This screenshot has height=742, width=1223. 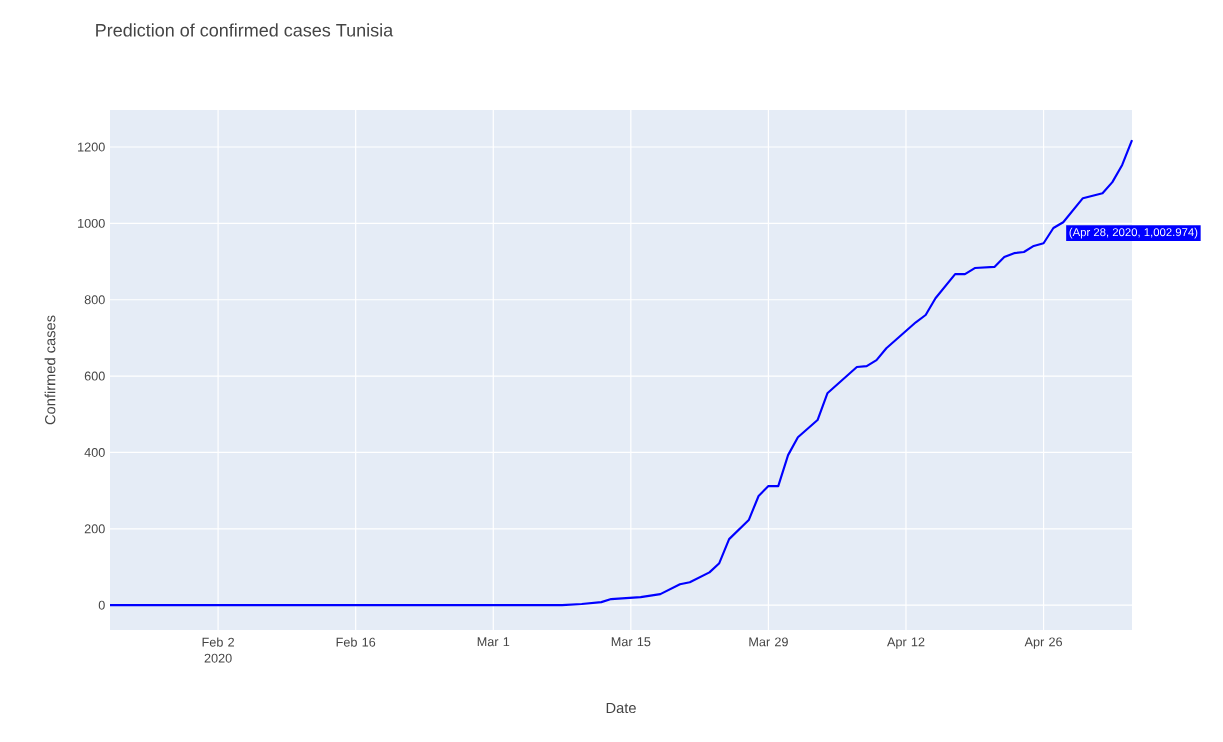 What do you see at coordinates (218, 650) in the screenshot?
I see `x-tick-label: Feb 2 2020` at bounding box center [218, 650].